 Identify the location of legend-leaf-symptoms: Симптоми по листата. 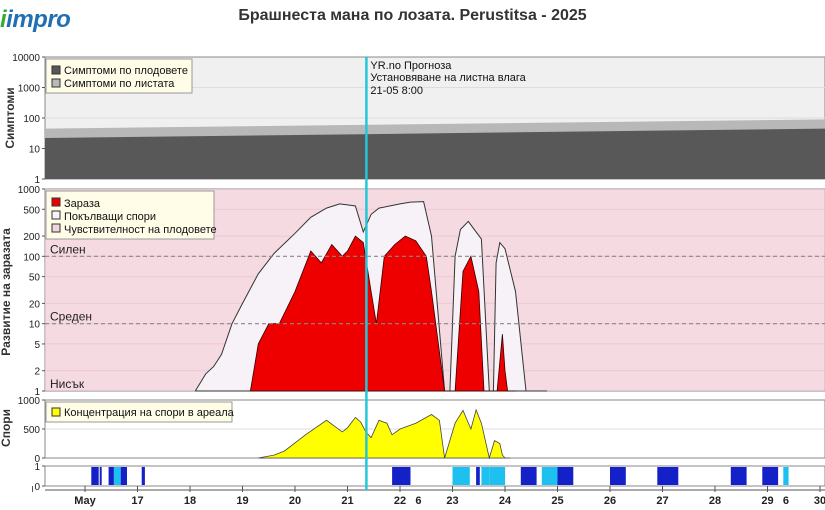
(119, 84).